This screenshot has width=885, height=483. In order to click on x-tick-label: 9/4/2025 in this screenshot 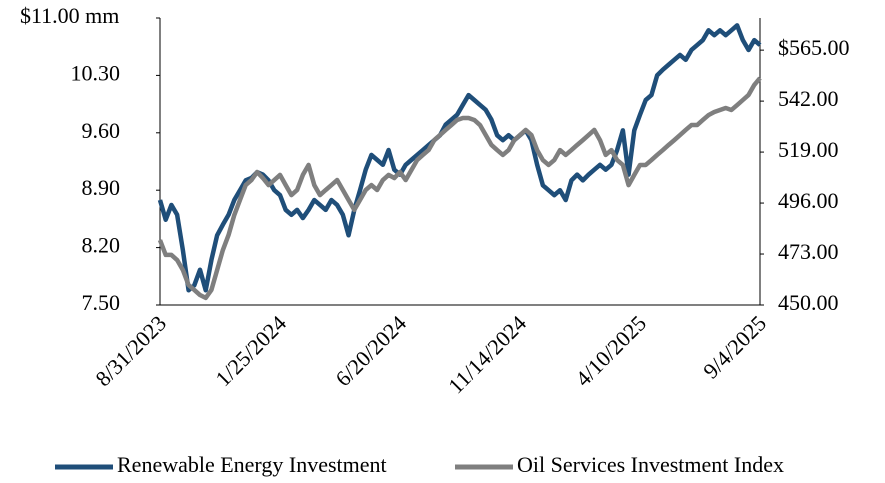, I will do `click(734, 346)`.